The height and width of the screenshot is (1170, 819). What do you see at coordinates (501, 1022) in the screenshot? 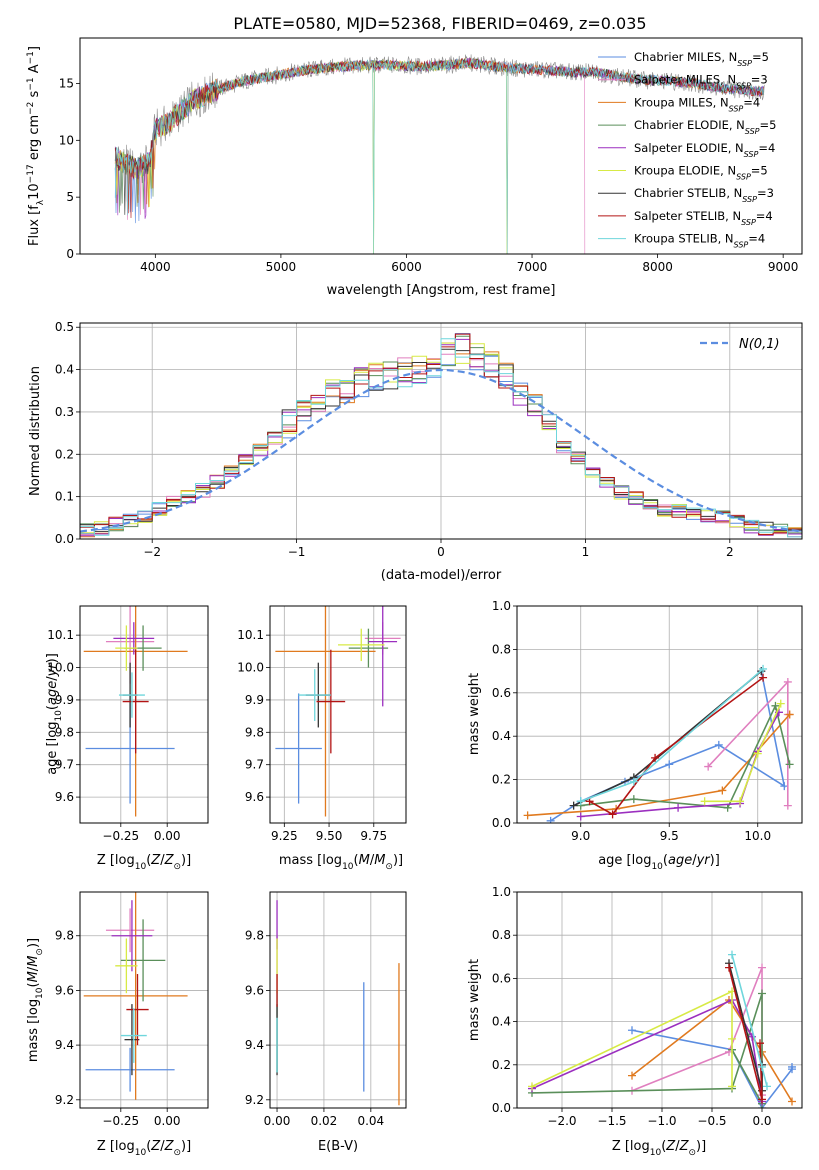
I see `y-tick-label: 0.4` at bounding box center [501, 1022].